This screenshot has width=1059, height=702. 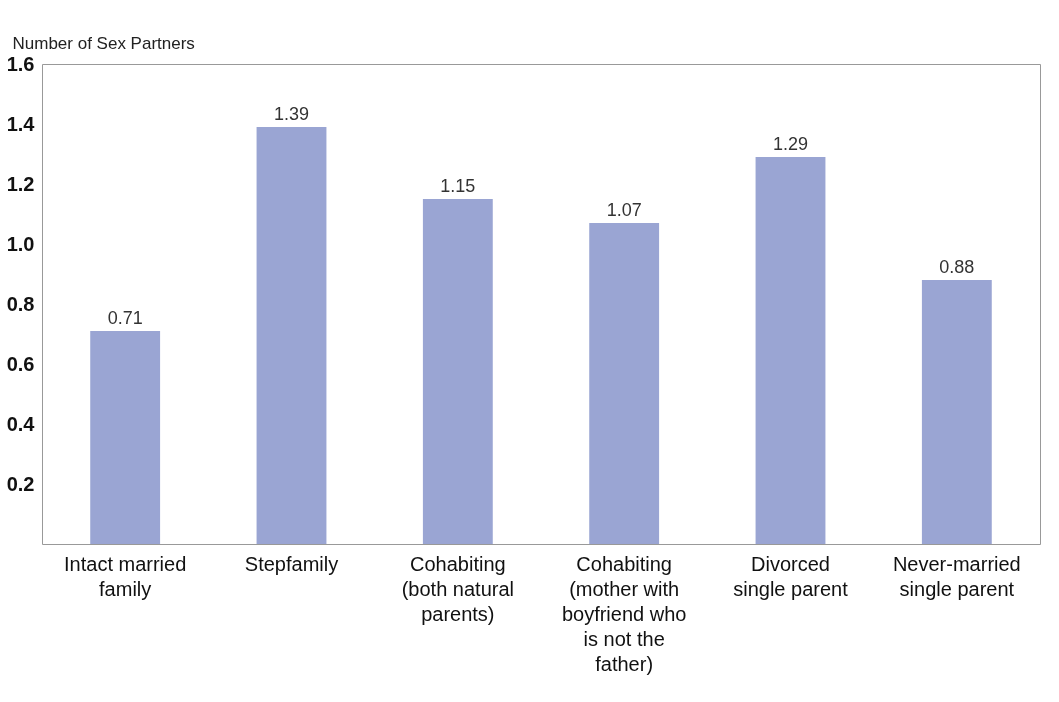 What do you see at coordinates (21, 423) in the screenshot?
I see `y-tick-label: 0.4` at bounding box center [21, 423].